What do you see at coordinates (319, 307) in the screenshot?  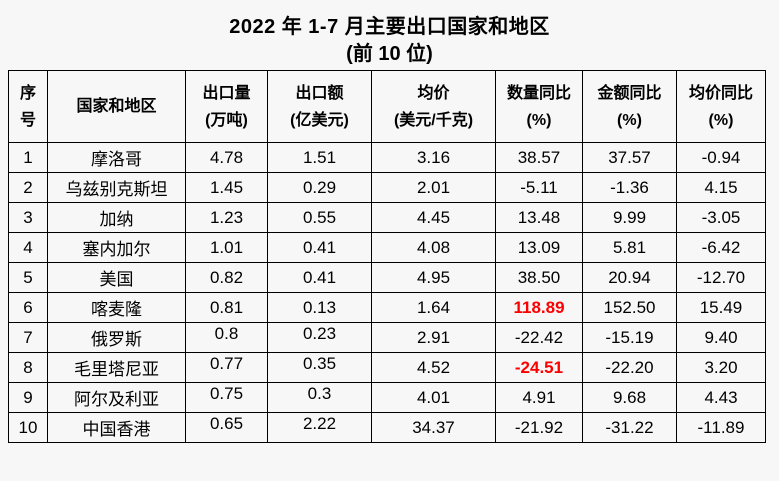 I see `cell-export_value: 0.13` at bounding box center [319, 307].